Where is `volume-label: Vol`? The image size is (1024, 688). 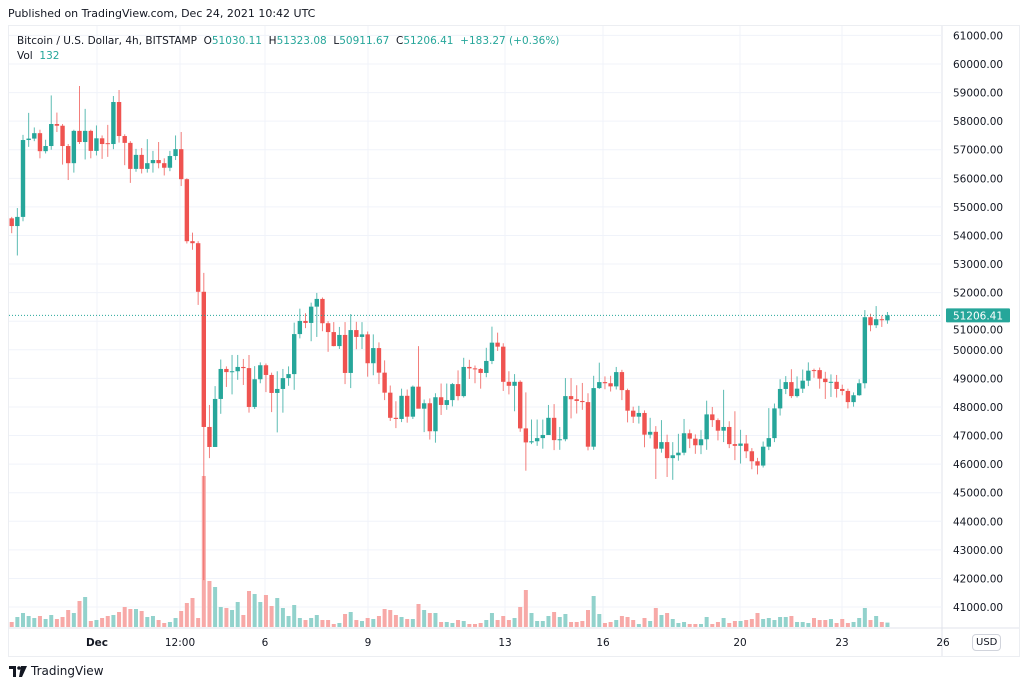 volume-label: Vol is located at coordinates (25, 56).